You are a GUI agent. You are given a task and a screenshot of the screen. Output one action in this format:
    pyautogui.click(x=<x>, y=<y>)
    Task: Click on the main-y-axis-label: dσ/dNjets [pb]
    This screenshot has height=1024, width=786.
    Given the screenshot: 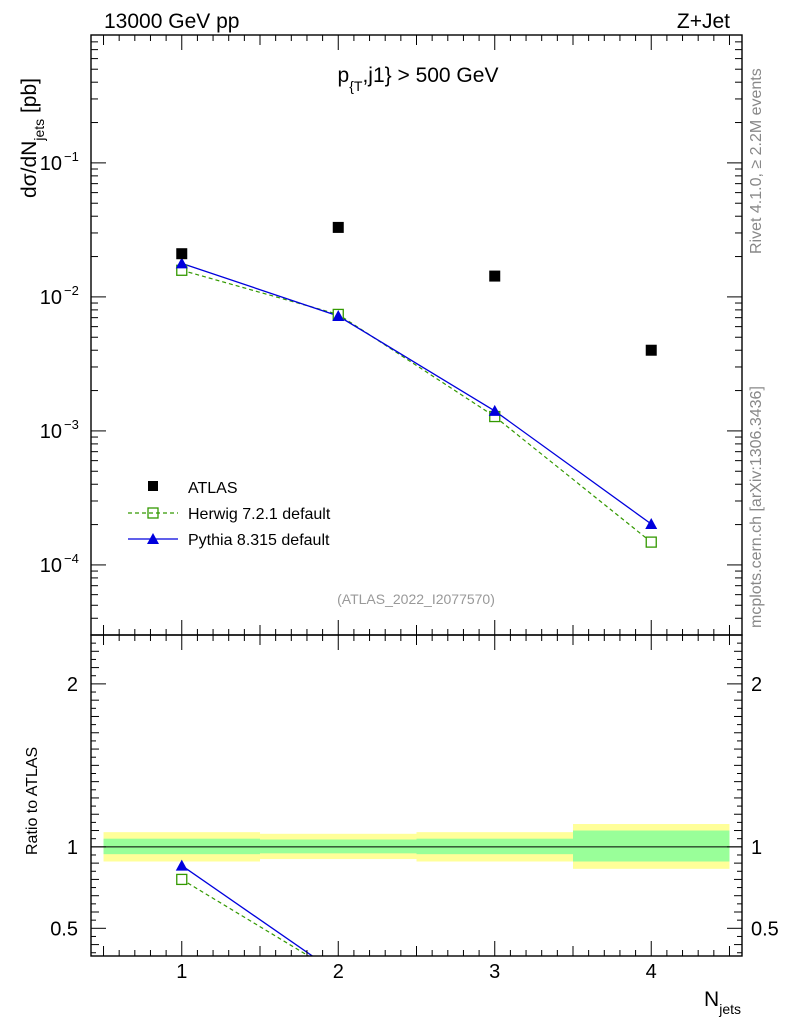 What is the action you would take?
    pyautogui.click(x=32, y=138)
    